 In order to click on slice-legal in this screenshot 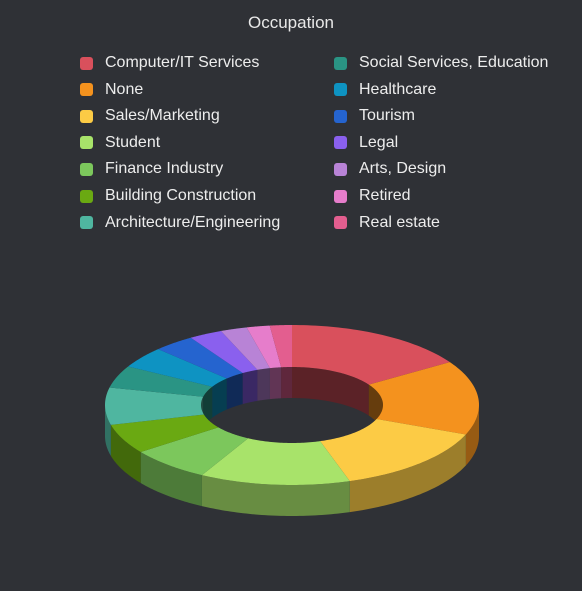, I will do `click(224, 352)`.